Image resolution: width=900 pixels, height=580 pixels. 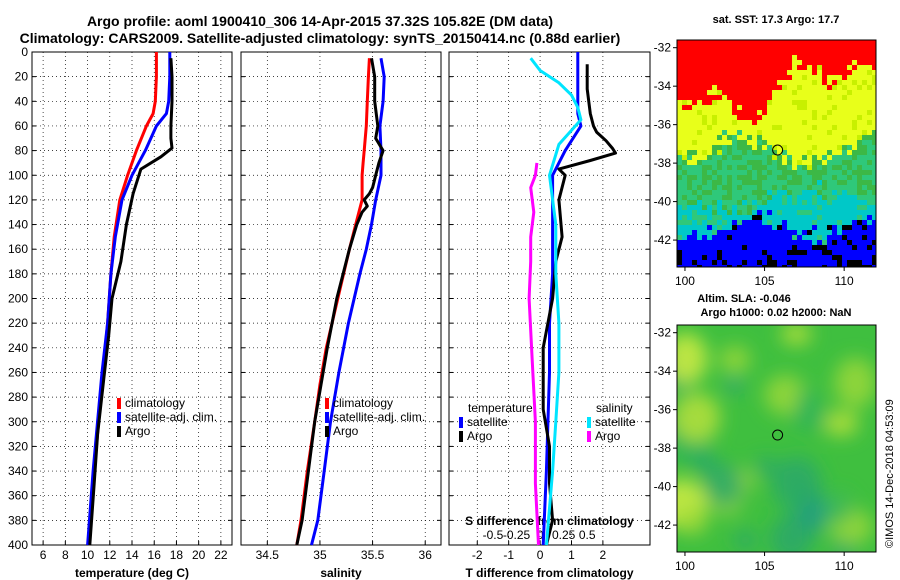 What do you see at coordinates (18, 446) in the screenshot?
I see `depth-tick-label: 320` at bounding box center [18, 446].